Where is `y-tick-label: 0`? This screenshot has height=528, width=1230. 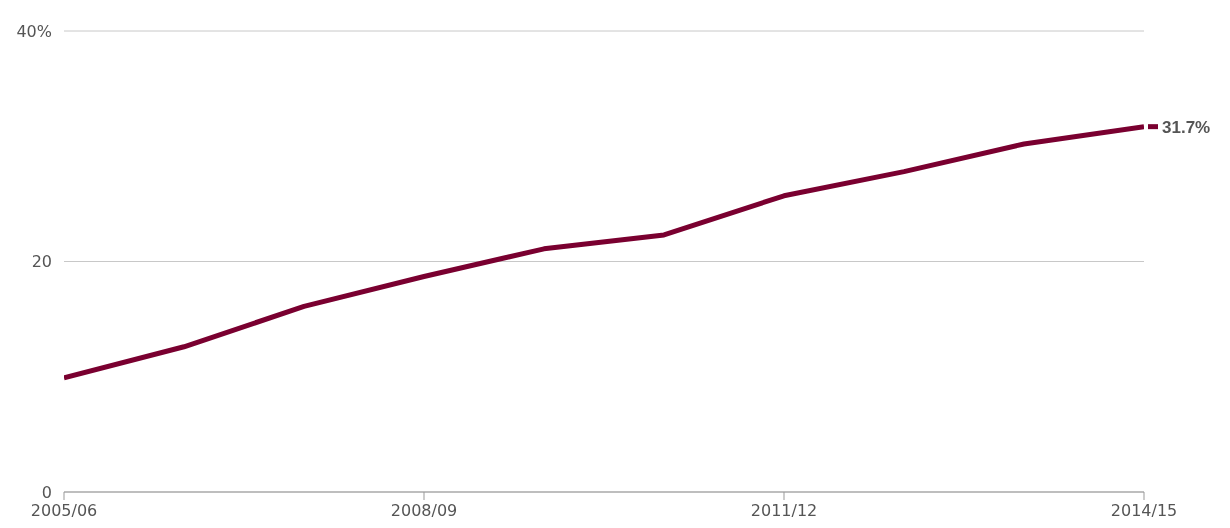
y-tick-label: 0 is located at coordinates (46, 492).